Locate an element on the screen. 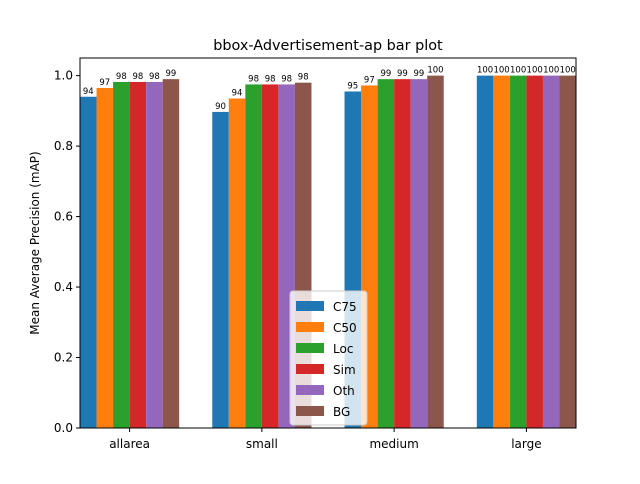 The image size is (640, 484). legend: C75 C50 Loc Sim Oth BG is located at coordinates (328, 358).